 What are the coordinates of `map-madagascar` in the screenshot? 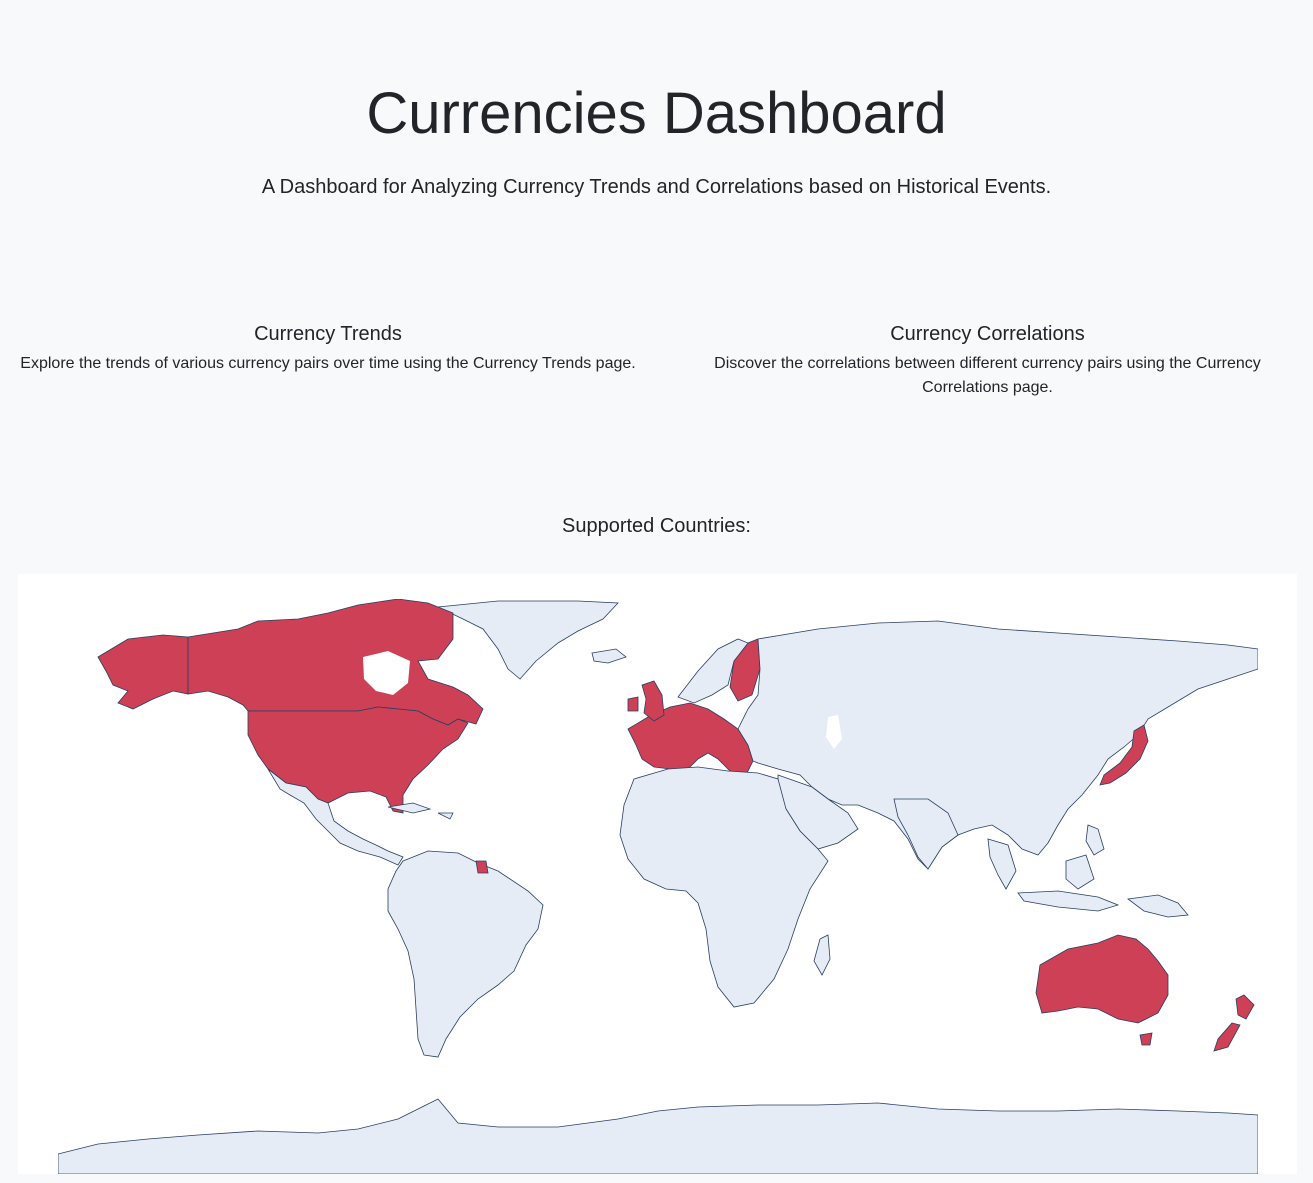 It's located at (822, 955).